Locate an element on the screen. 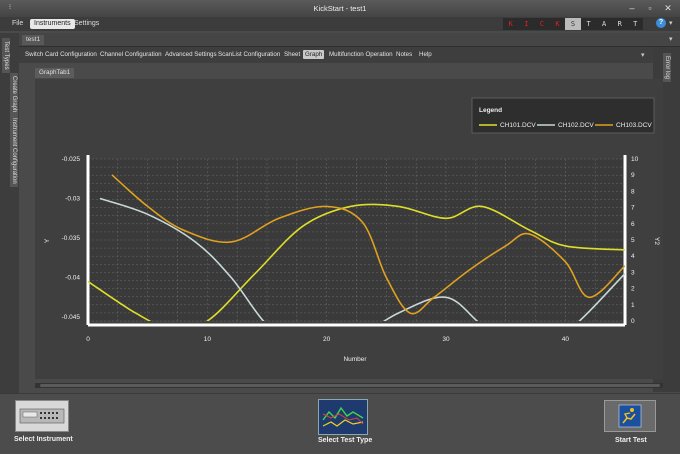  legend-box is located at coordinates (563, 115).